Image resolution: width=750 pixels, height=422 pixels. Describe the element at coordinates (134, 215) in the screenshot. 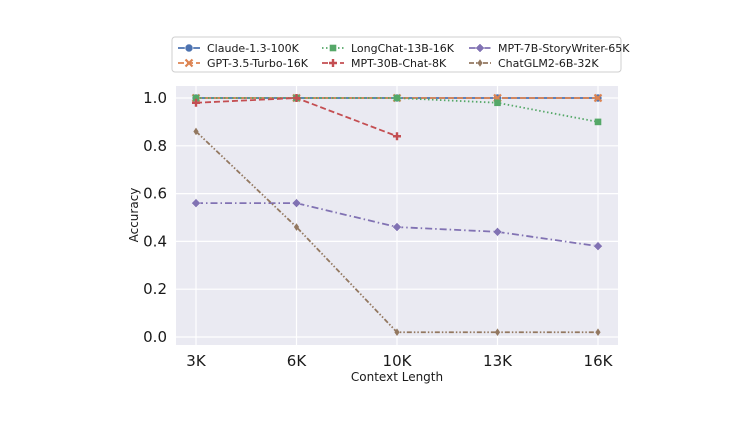

I see `y-axis-label: Accuracy` at that location.